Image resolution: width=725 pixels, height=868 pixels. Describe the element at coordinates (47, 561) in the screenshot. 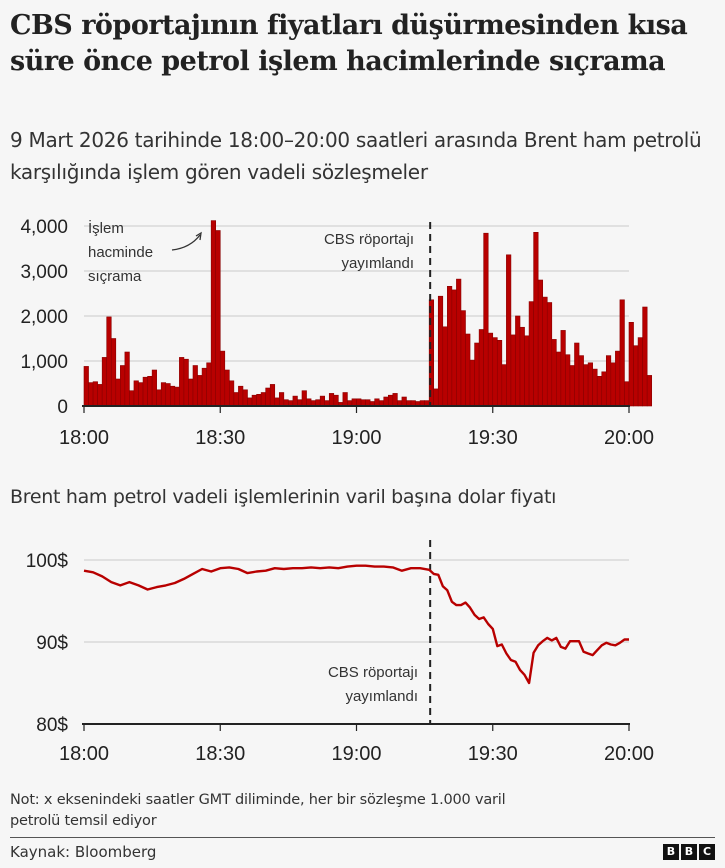

I see `y-tick-label: 100$` at that location.